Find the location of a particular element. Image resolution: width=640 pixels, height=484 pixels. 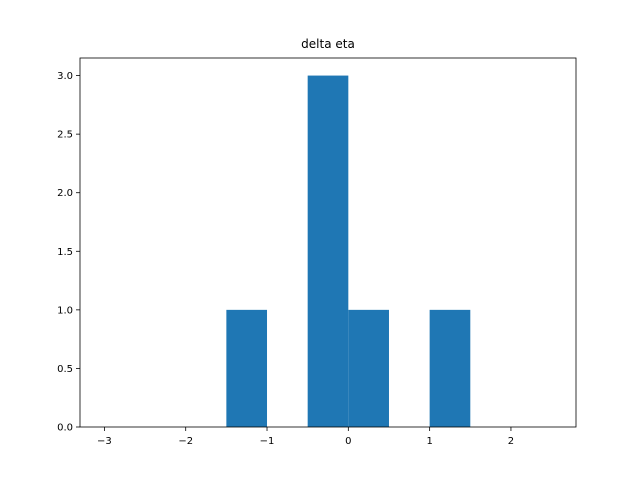

x-tick-label-2: −1 is located at coordinates (267, 441).